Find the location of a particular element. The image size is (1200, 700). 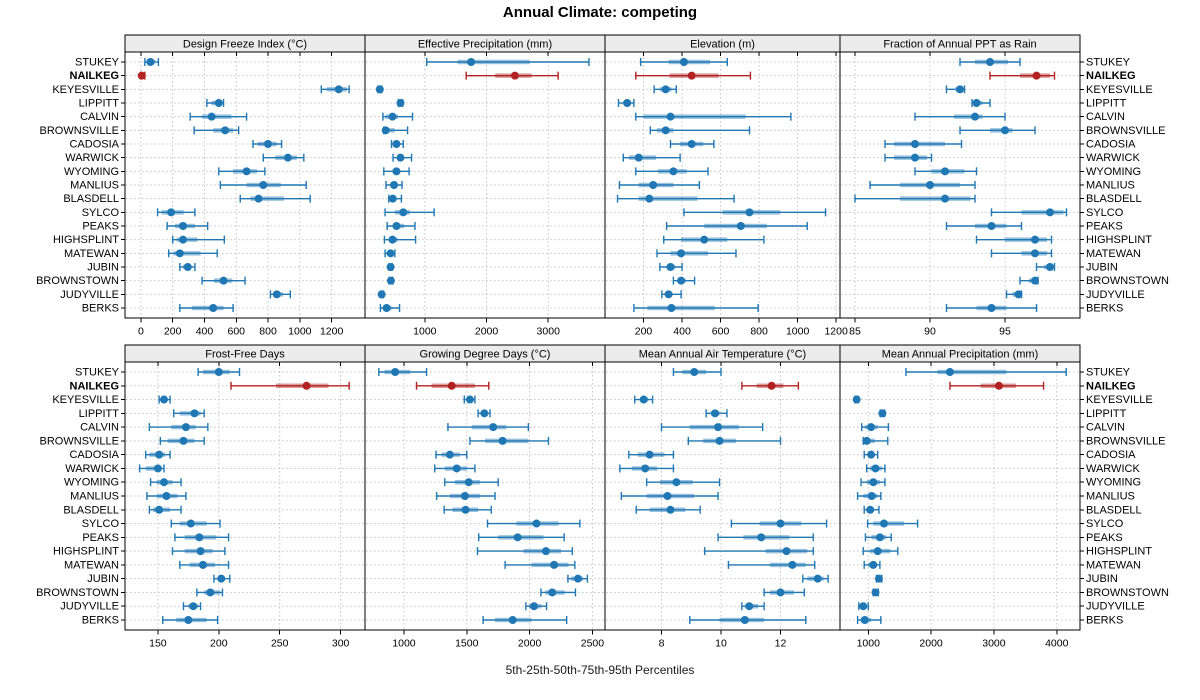

errorbar-judyville is located at coordinates (381, 294).